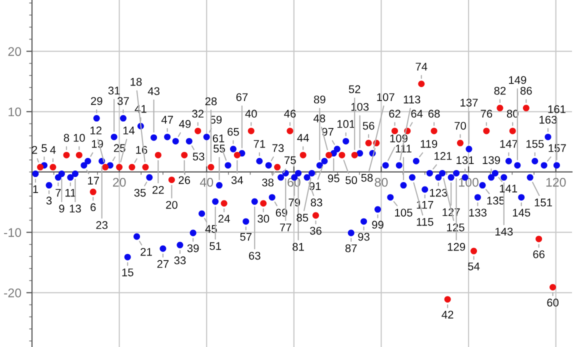 This screenshot has height=347, width=576. What do you see at coordinates (129, 130) in the screenshot?
I see `annotation: 14` at bounding box center [129, 130].